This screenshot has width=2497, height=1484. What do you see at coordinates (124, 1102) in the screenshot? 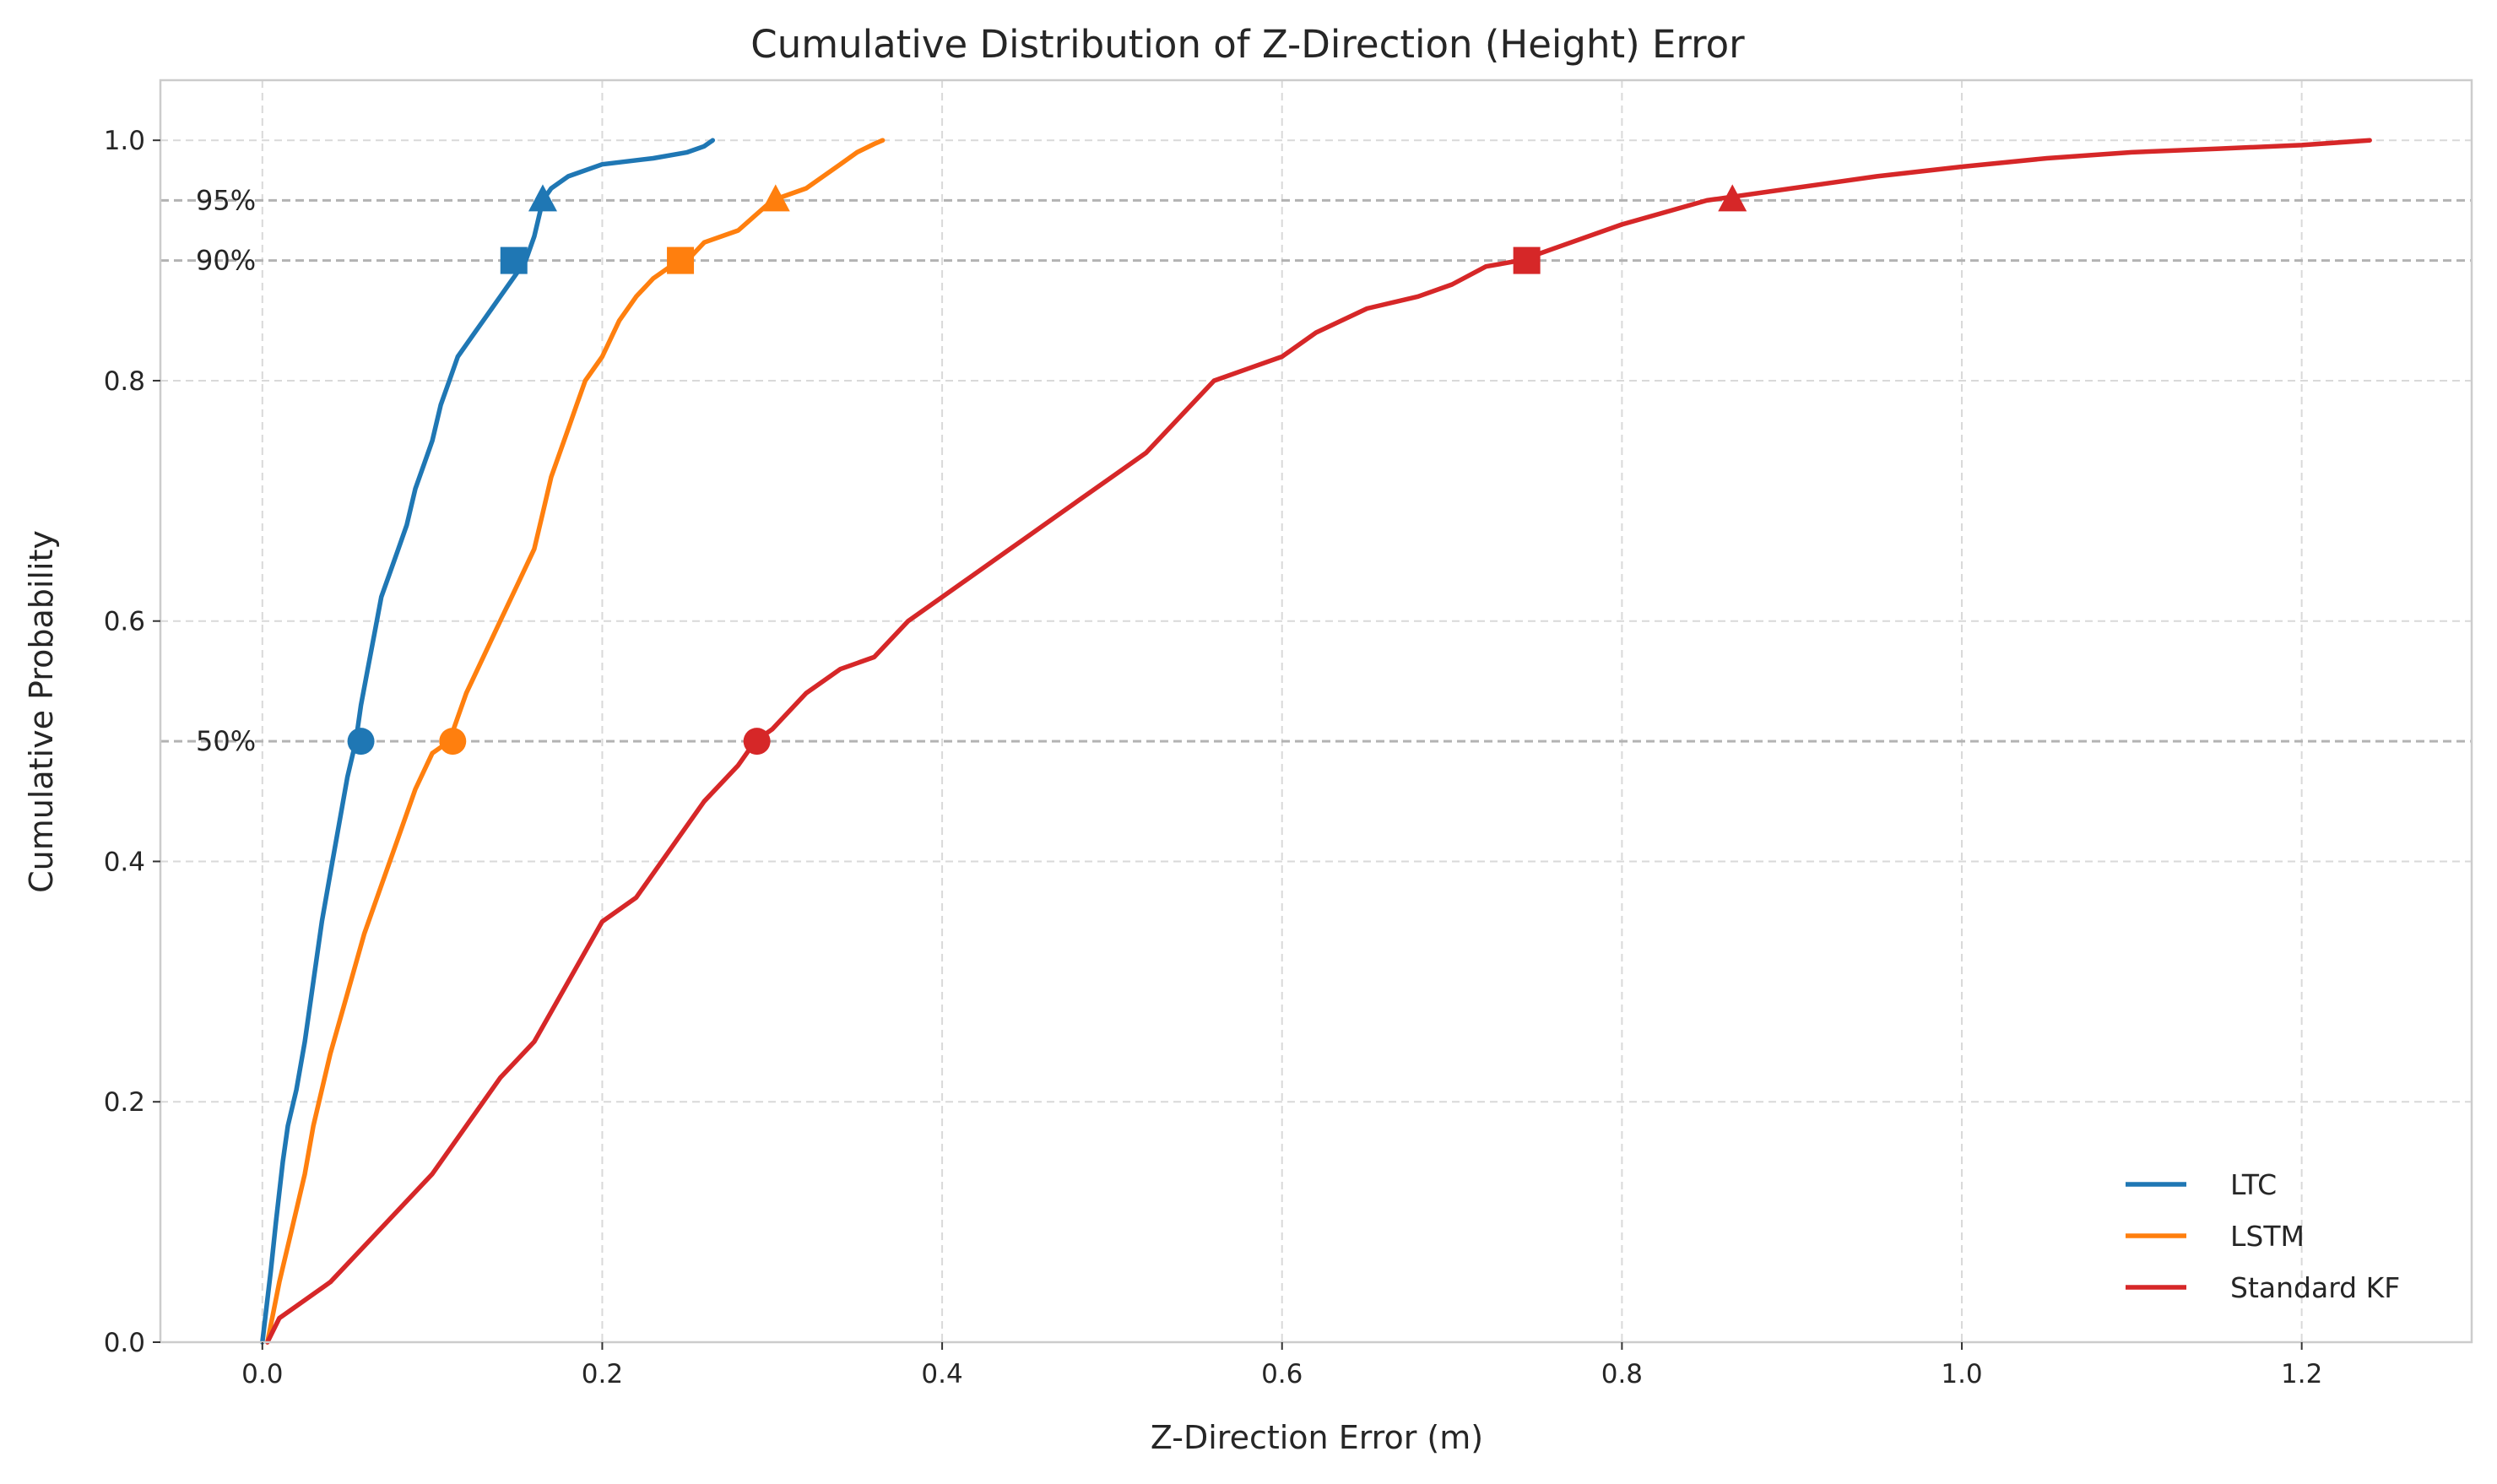
I see `y-tick-label: 0.2` at bounding box center [124, 1102].